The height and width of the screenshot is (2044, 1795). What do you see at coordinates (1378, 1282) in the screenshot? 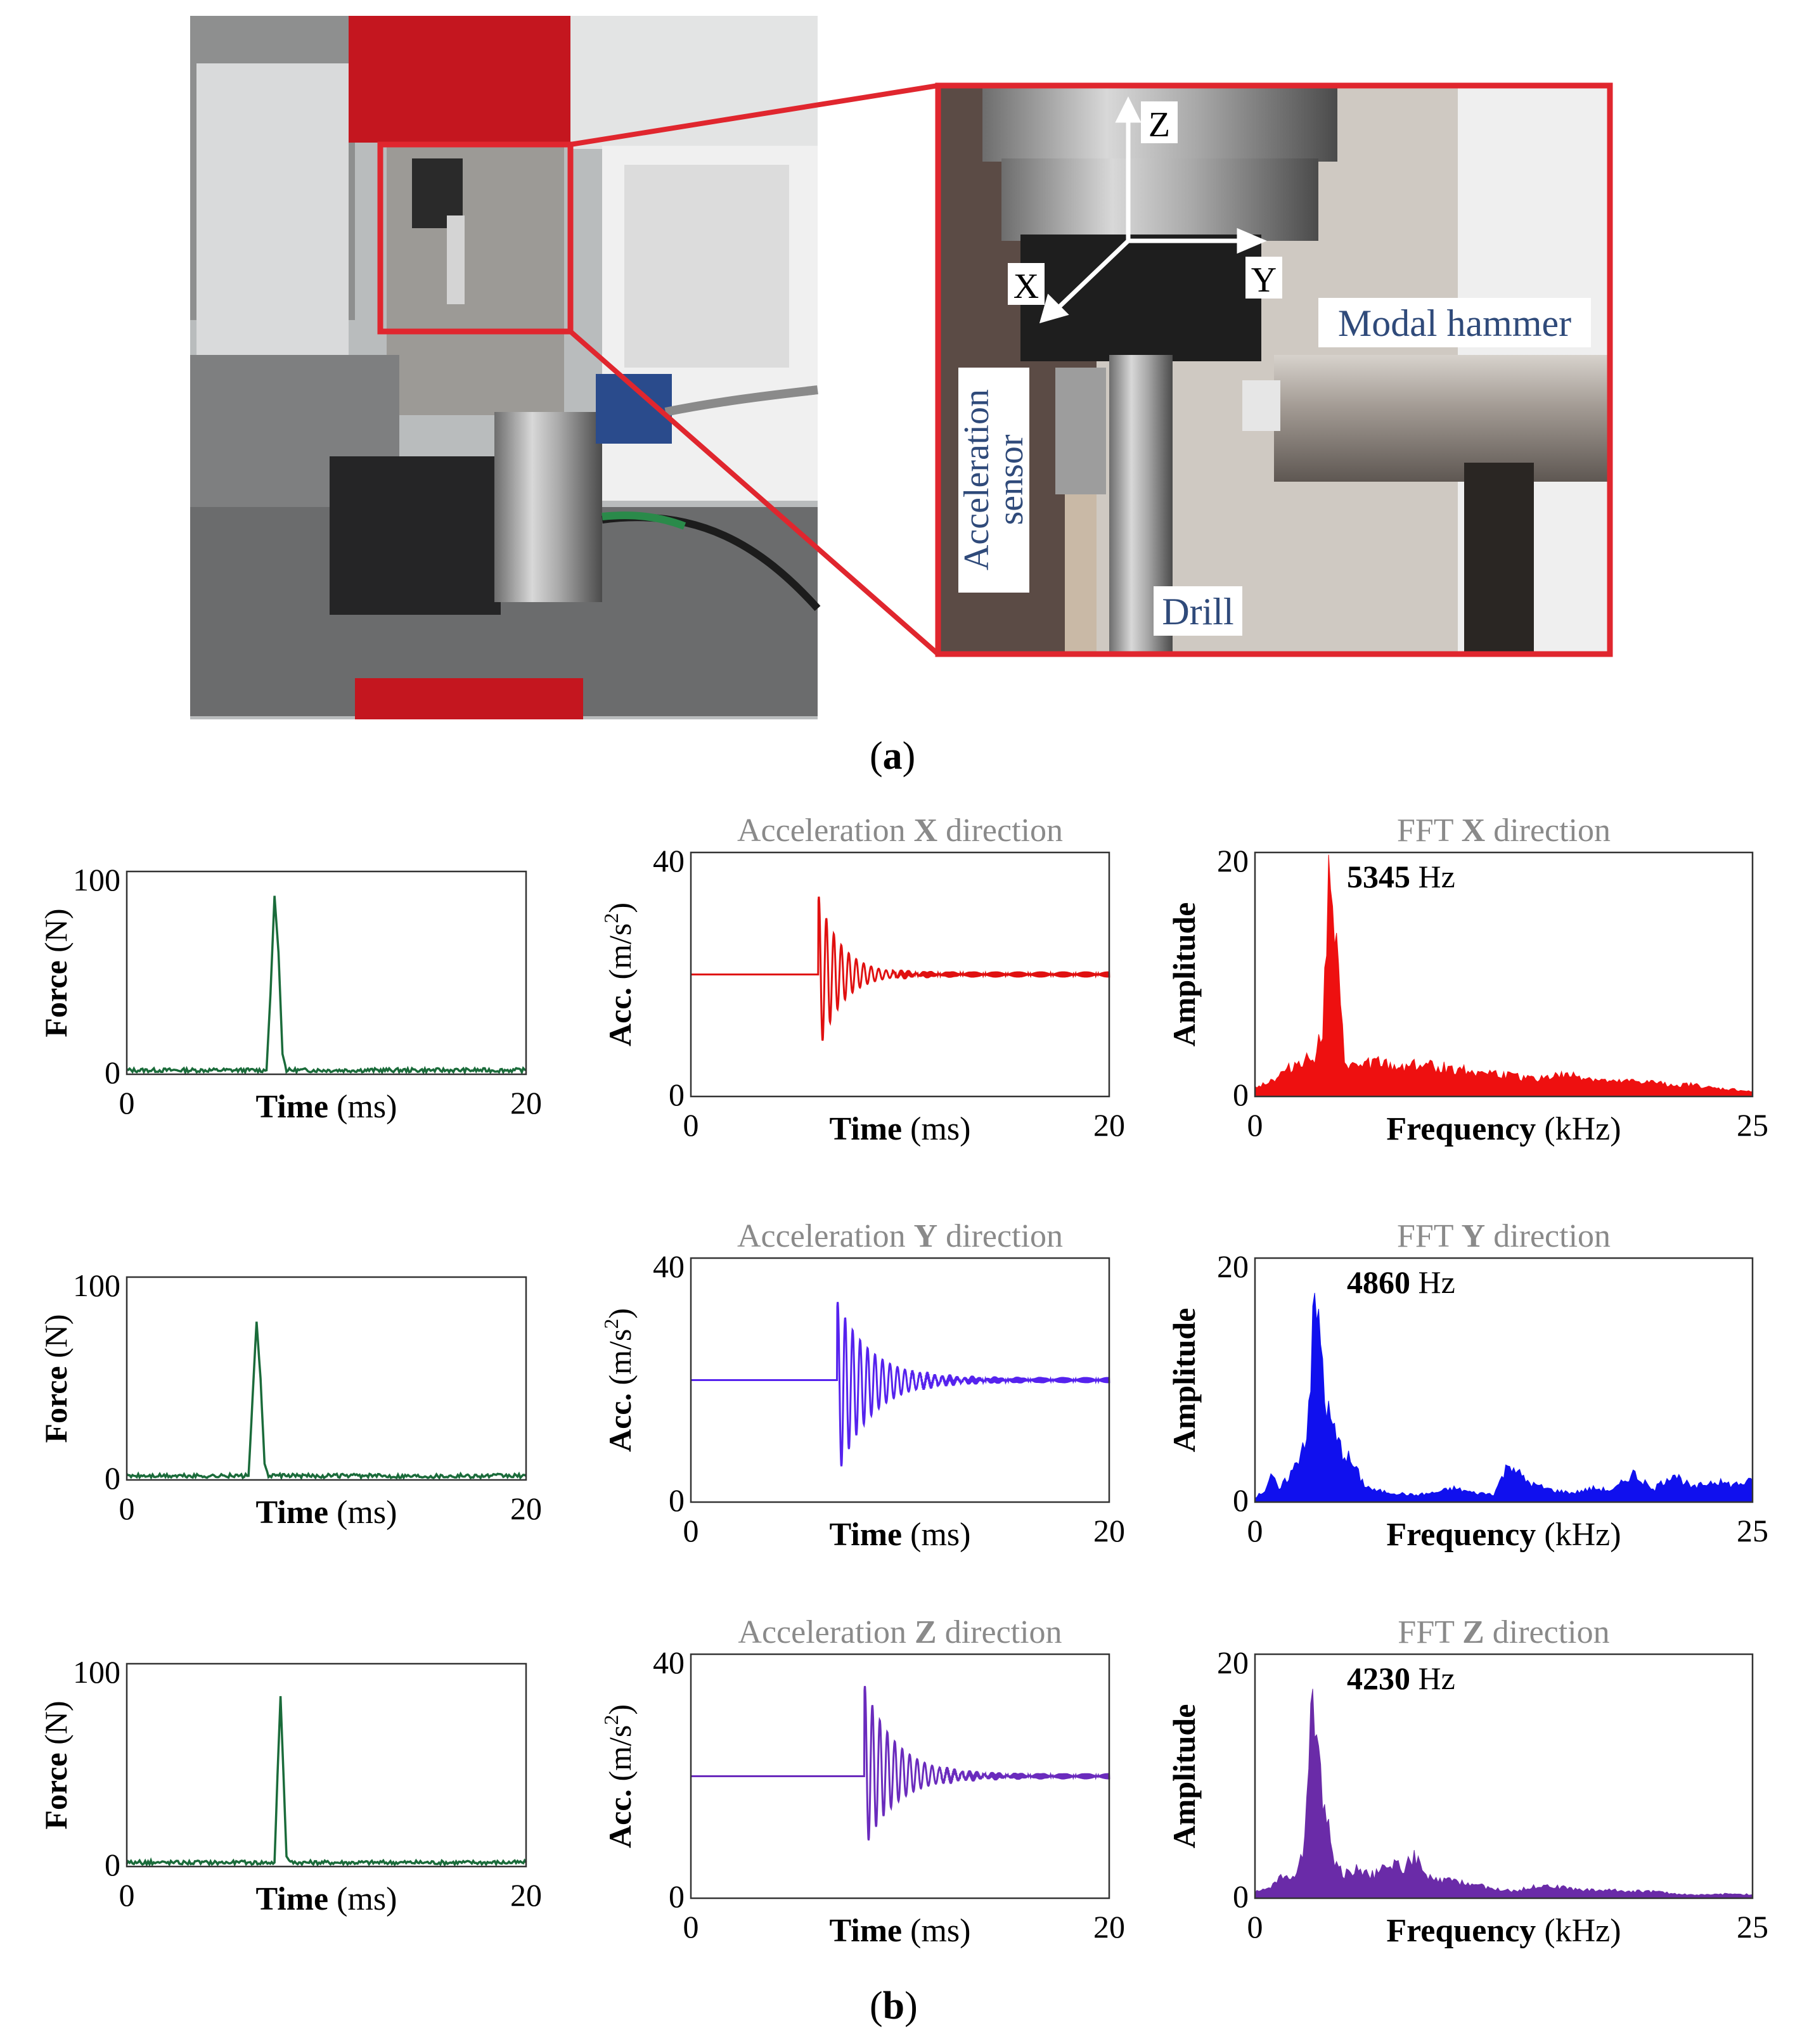
I see `peak-frequency-value: 4860` at bounding box center [1378, 1282].